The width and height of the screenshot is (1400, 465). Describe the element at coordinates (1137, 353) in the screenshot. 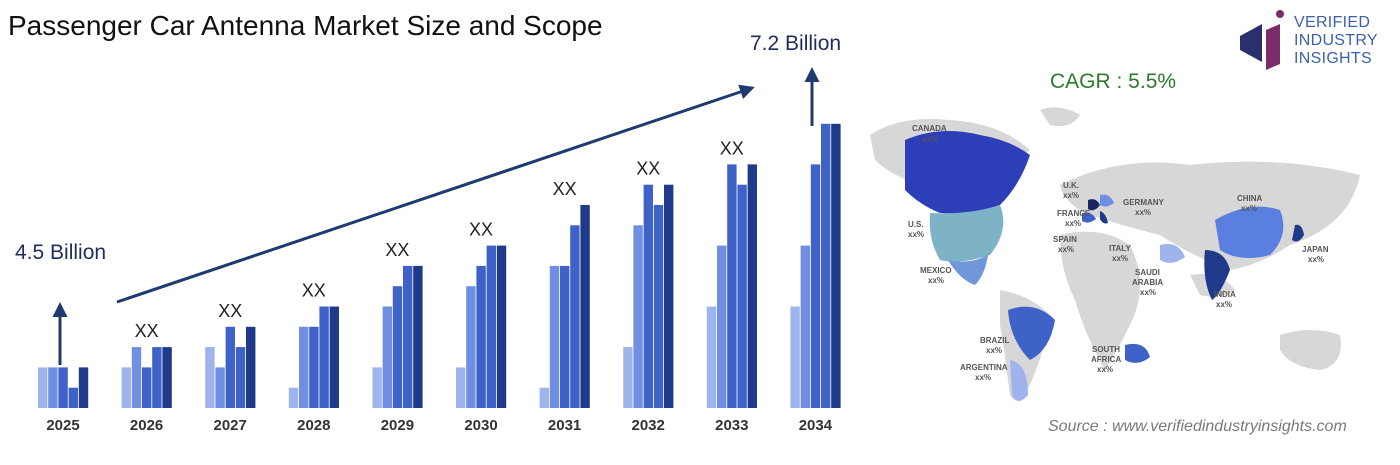

I see `region-south-africa` at that location.